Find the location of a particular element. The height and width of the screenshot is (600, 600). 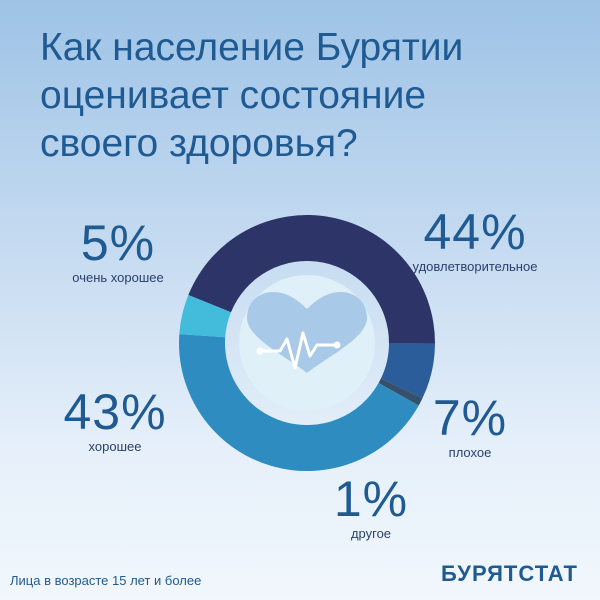

title-line-3: своего здоровья? is located at coordinates (199, 143).